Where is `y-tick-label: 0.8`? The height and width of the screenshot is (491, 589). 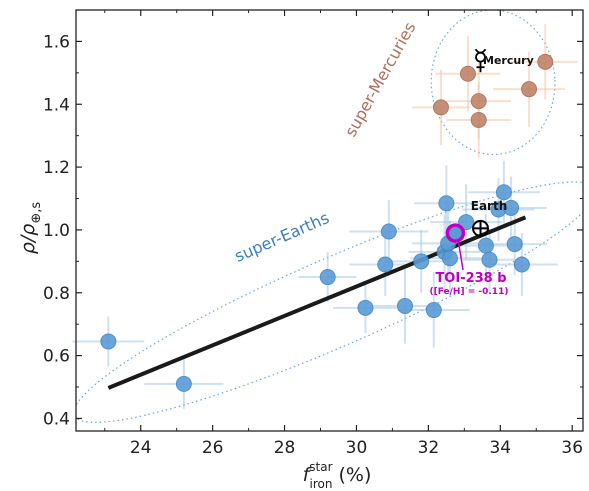
y-tick-label: 0.8 is located at coordinates (56, 294).